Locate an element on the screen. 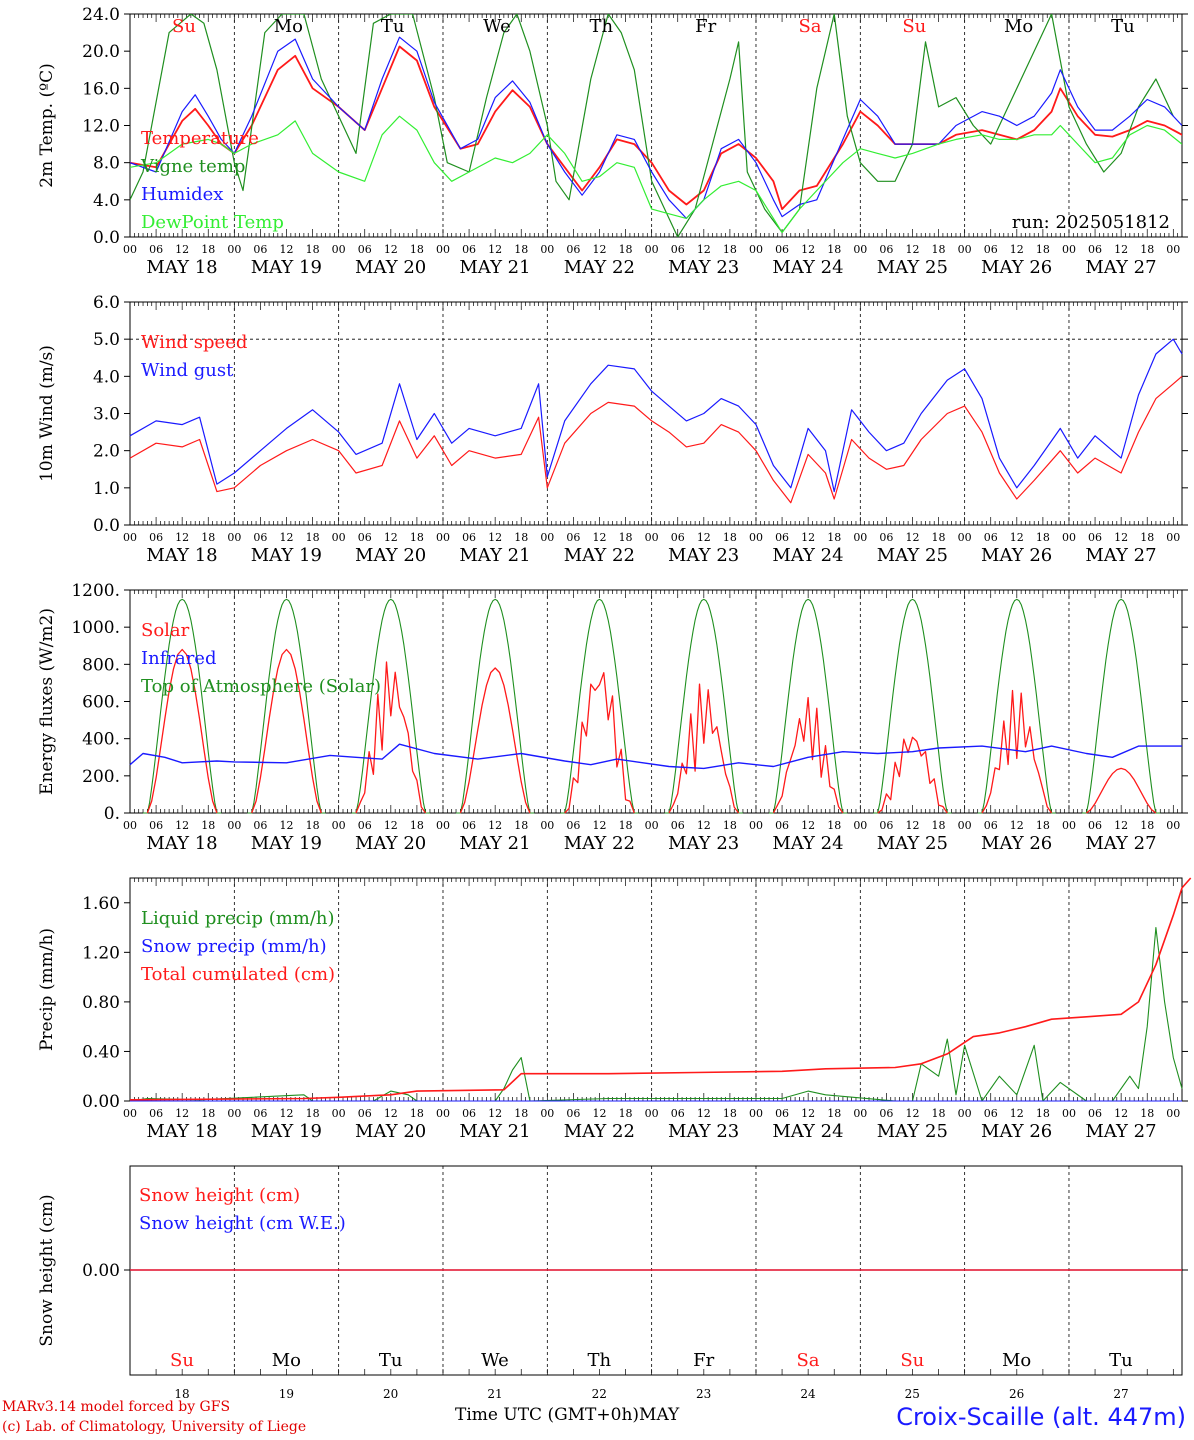 The width and height of the screenshot is (1194, 1440). day-number: 22 is located at coordinates (599, 1394).